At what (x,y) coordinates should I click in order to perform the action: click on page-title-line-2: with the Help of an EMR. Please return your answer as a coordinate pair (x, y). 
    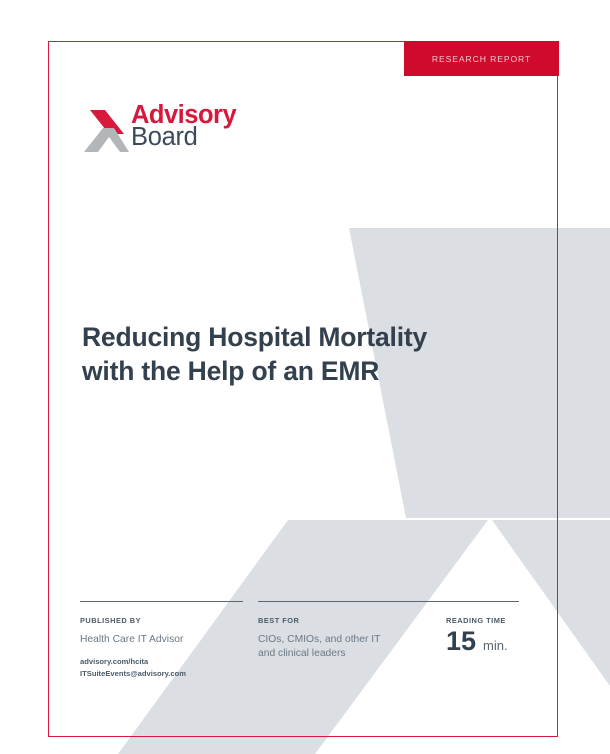
    Looking at the image, I should click on (231, 370).